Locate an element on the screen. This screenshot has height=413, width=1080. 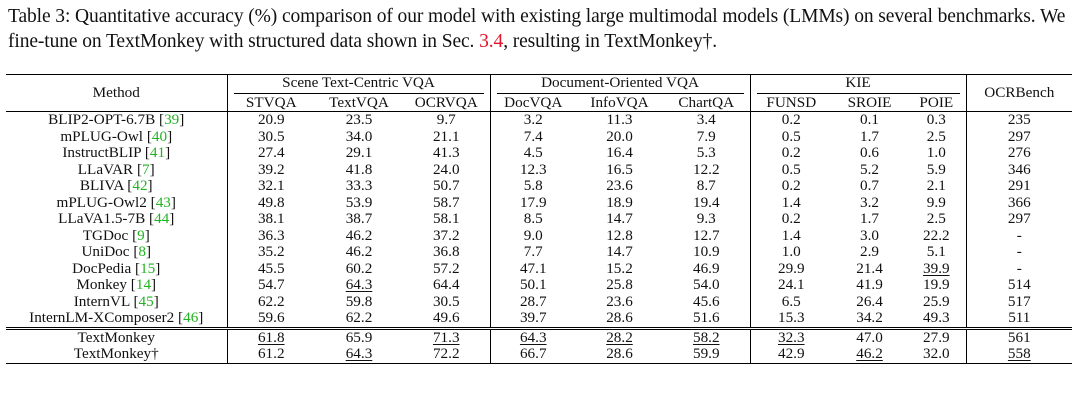
score-cell: 0.5 is located at coordinates (791, 169).